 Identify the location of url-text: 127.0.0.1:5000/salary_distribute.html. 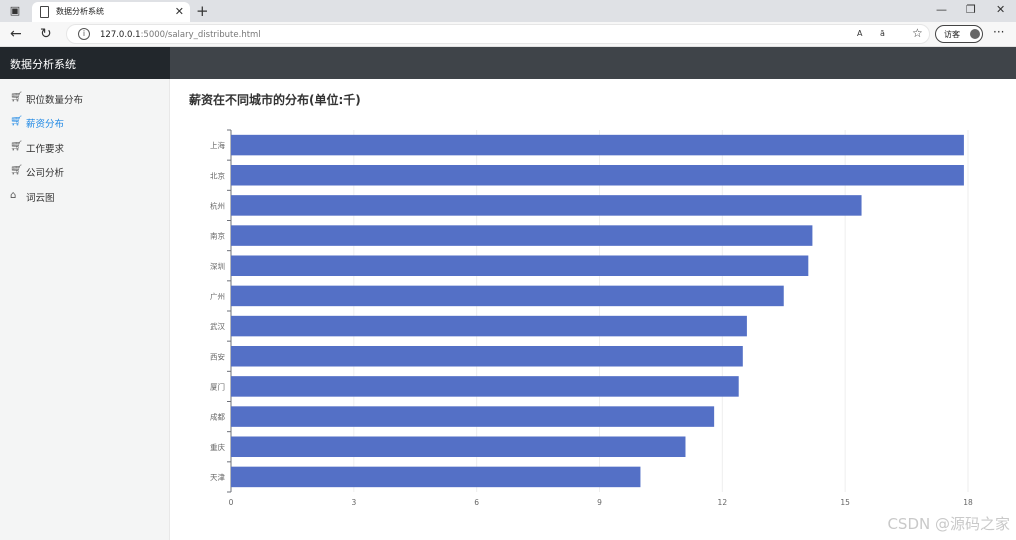
(180, 35).